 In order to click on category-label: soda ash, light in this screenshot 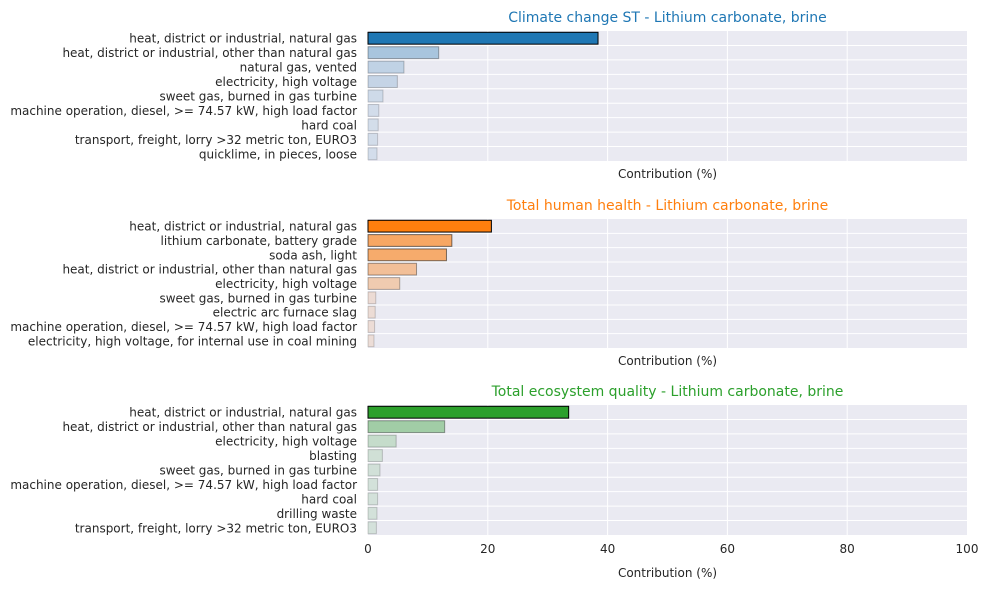, I will do `click(313, 255)`.